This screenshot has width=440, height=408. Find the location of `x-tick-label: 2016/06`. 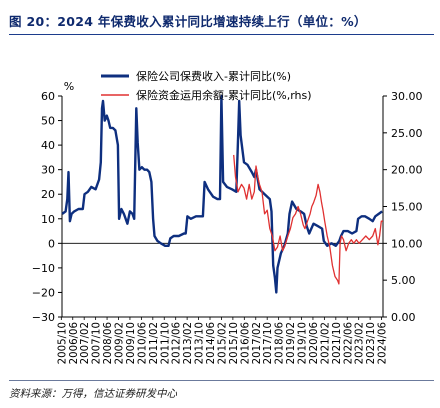

x-tick-label: 2016/06 is located at coordinates (245, 343).